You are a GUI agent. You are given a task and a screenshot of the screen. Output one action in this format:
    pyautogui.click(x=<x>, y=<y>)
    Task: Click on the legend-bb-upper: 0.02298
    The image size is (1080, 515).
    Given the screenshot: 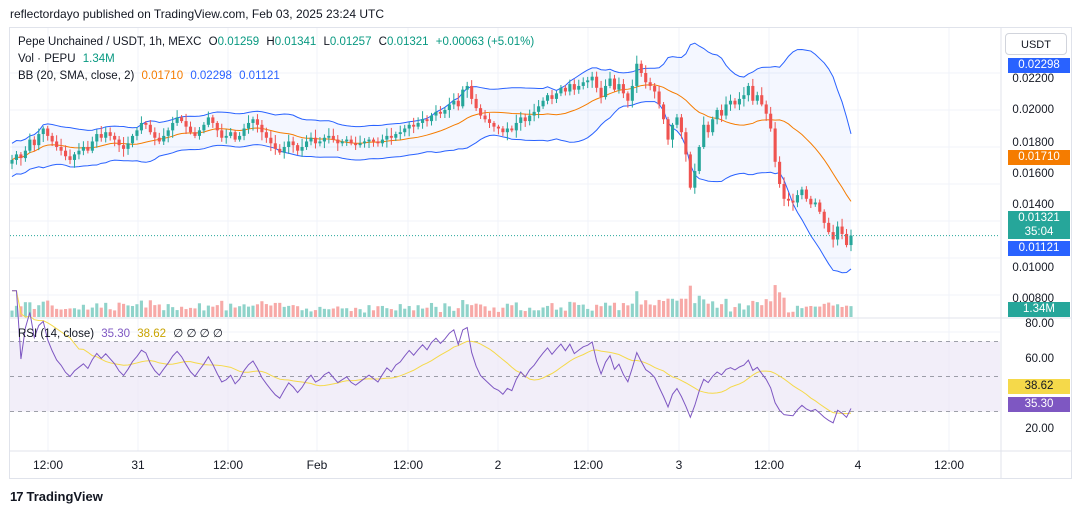 What is the action you would take?
    pyautogui.click(x=211, y=76)
    